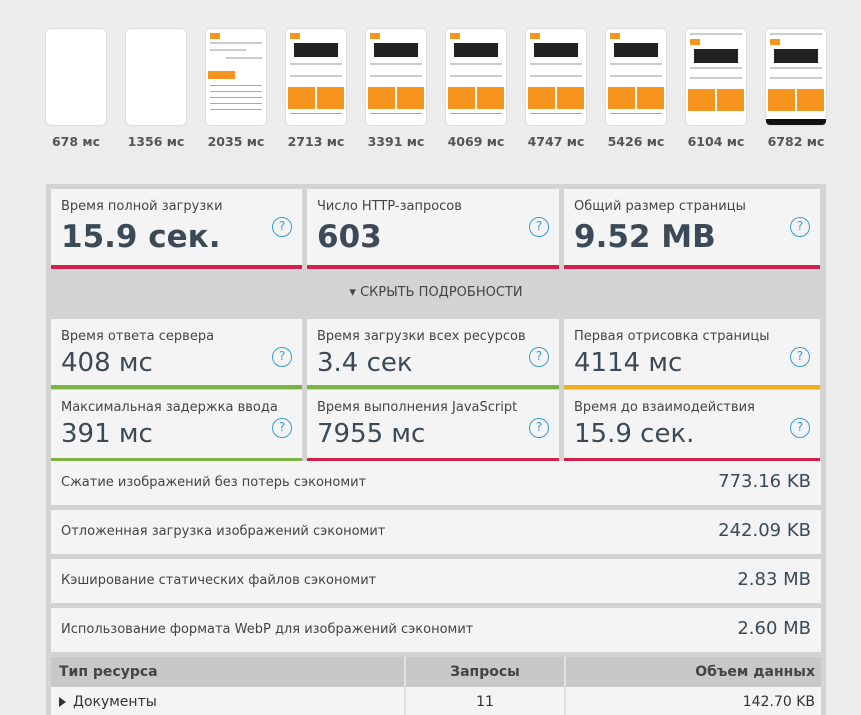 The height and width of the screenshot is (715, 861). What do you see at coordinates (636, 141) in the screenshot?
I see `frame-time-label: 5426 мс` at bounding box center [636, 141].